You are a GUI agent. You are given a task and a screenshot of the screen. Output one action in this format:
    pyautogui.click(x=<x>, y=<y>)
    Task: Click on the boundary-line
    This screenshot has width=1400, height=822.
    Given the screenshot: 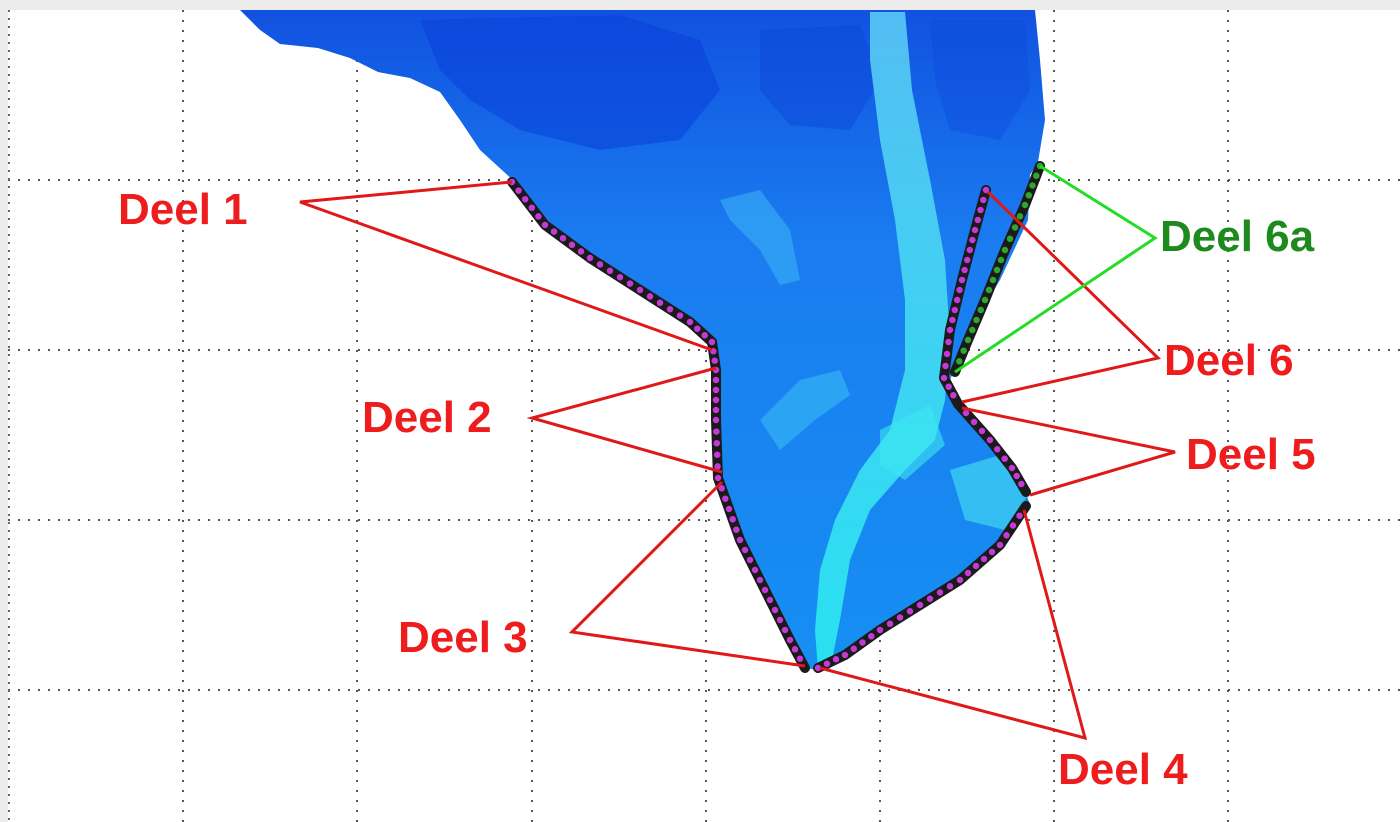 What is the action you would take?
    pyautogui.click(x=715, y=410)
    